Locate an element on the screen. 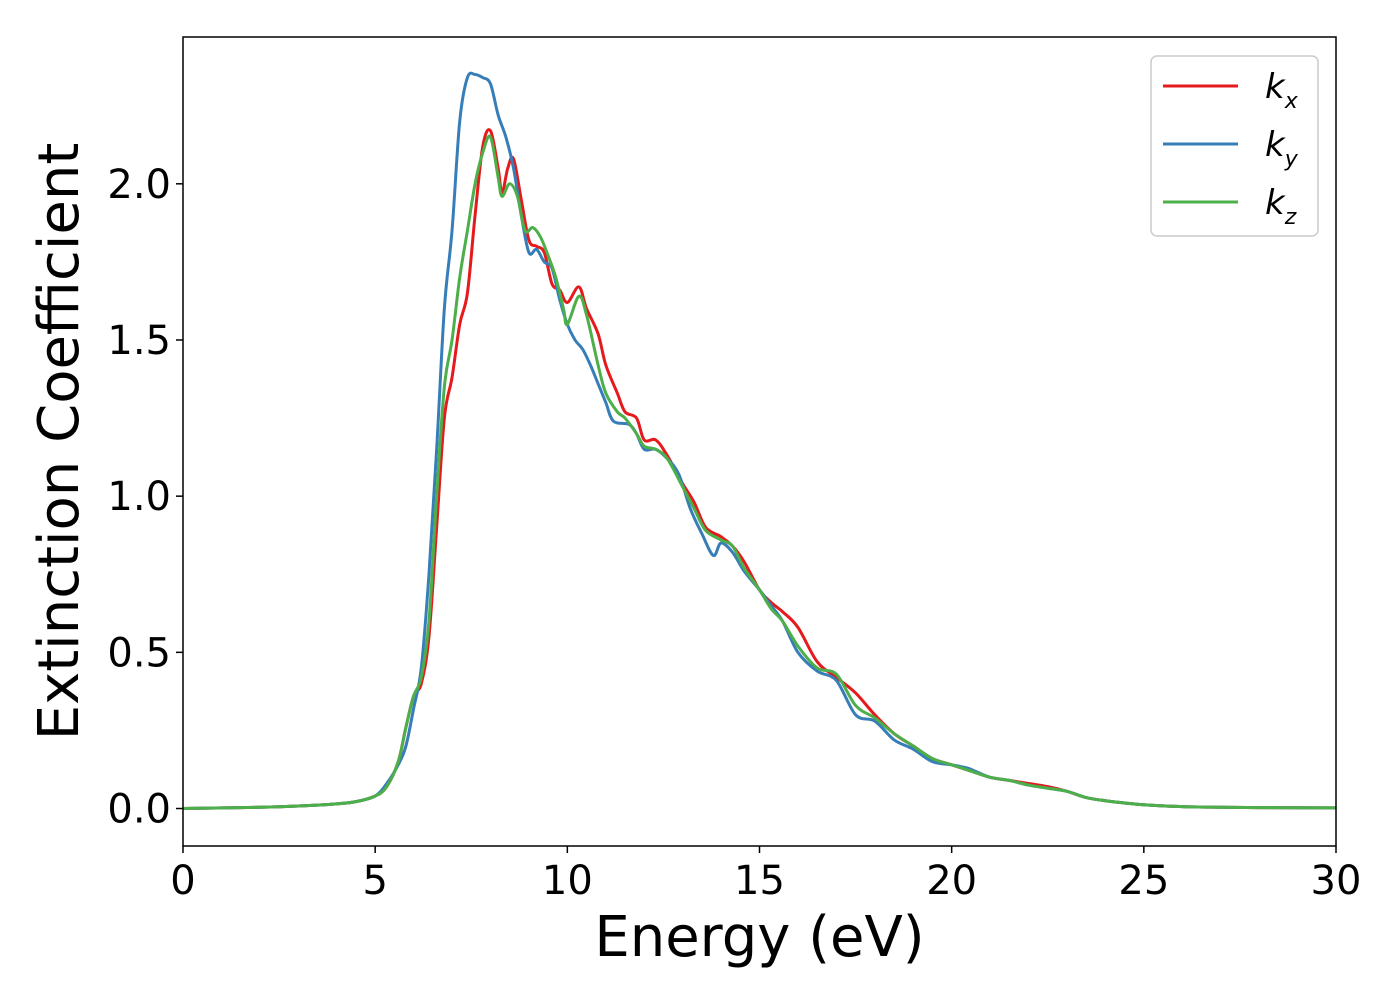 The width and height of the screenshot is (1400, 1000). y-tick-label: 1.5 is located at coordinates (139, 341).